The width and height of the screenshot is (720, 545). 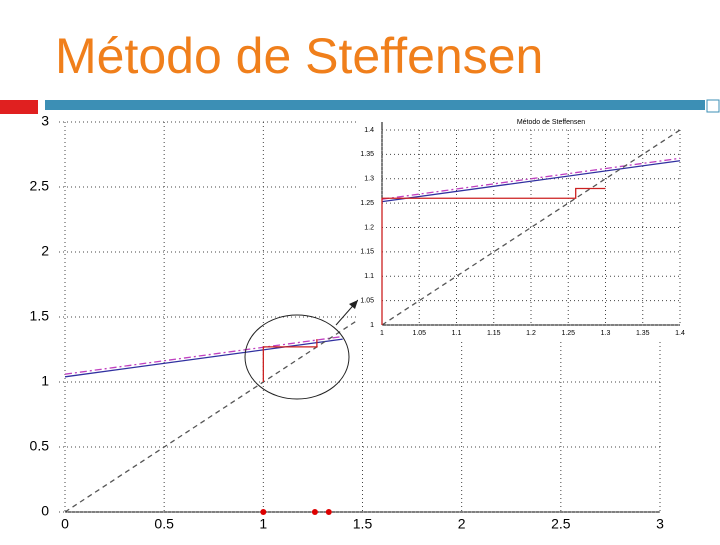 What do you see at coordinates (367, 300) in the screenshot?
I see `y-tick-label: 1.05` at bounding box center [367, 300].